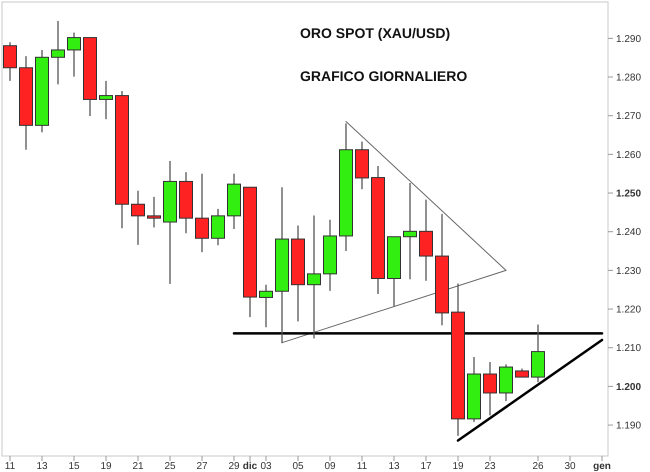 The height and width of the screenshot is (472, 650). Describe the element at coordinates (250, 466) in the screenshot. I see `x-tick-label: dic` at that location.